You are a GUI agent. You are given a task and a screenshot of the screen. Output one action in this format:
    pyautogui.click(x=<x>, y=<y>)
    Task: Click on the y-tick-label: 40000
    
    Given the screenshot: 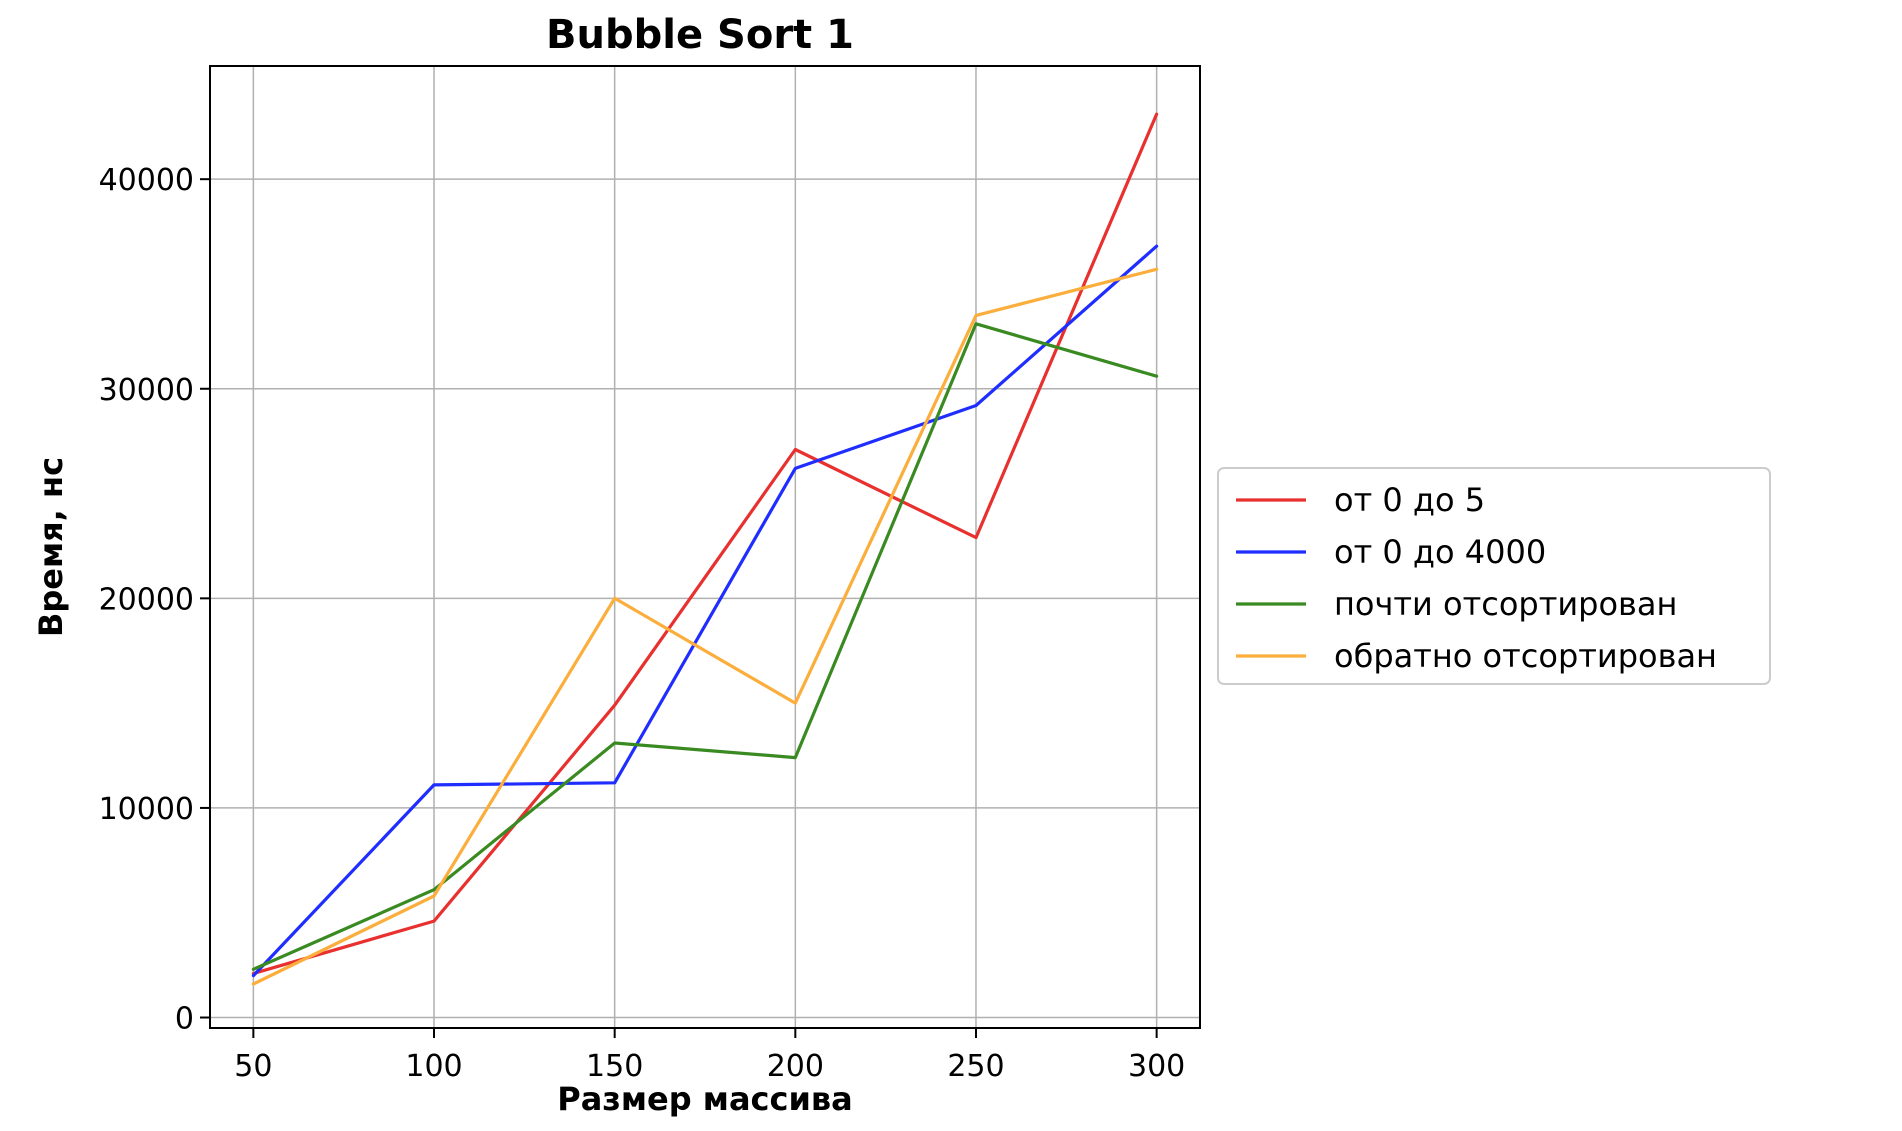 What is the action you would take?
    pyautogui.click(x=146, y=180)
    